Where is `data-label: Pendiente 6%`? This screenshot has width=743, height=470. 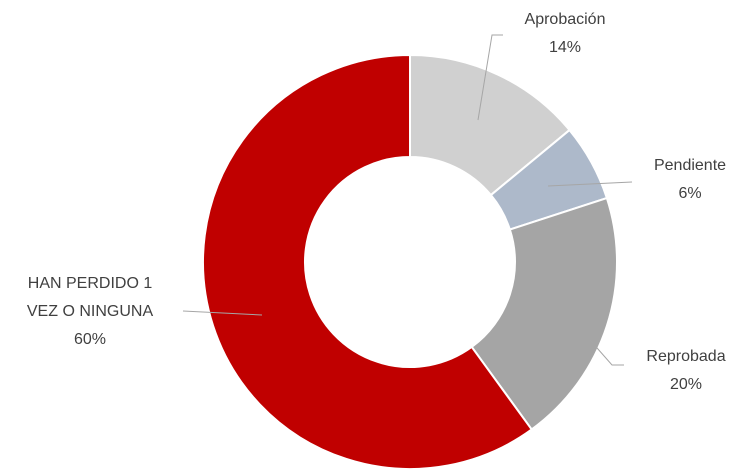
data-label: Pendiente 6% is located at coordinates (690, 180).